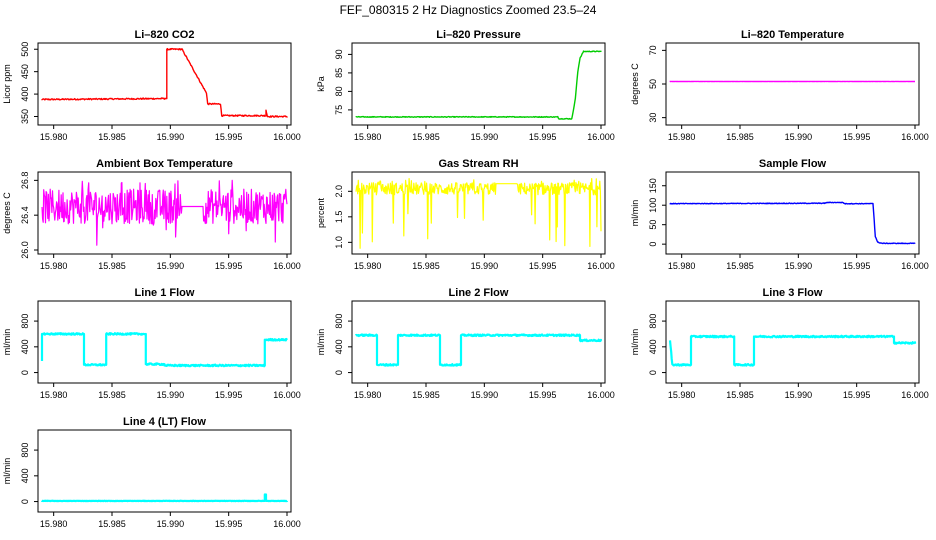 This screenshot has width=936, height=540. What do you see at coordinates (478, 164) in the screenshot?
I see `panel-title: Gas Stream RH` at bounding box center [478, 164].